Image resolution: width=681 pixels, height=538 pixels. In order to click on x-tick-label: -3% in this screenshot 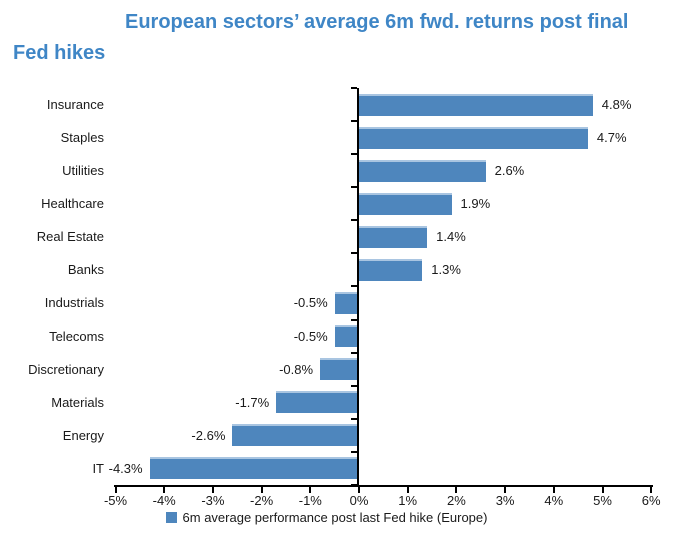, I will do `click(213, 500)`.